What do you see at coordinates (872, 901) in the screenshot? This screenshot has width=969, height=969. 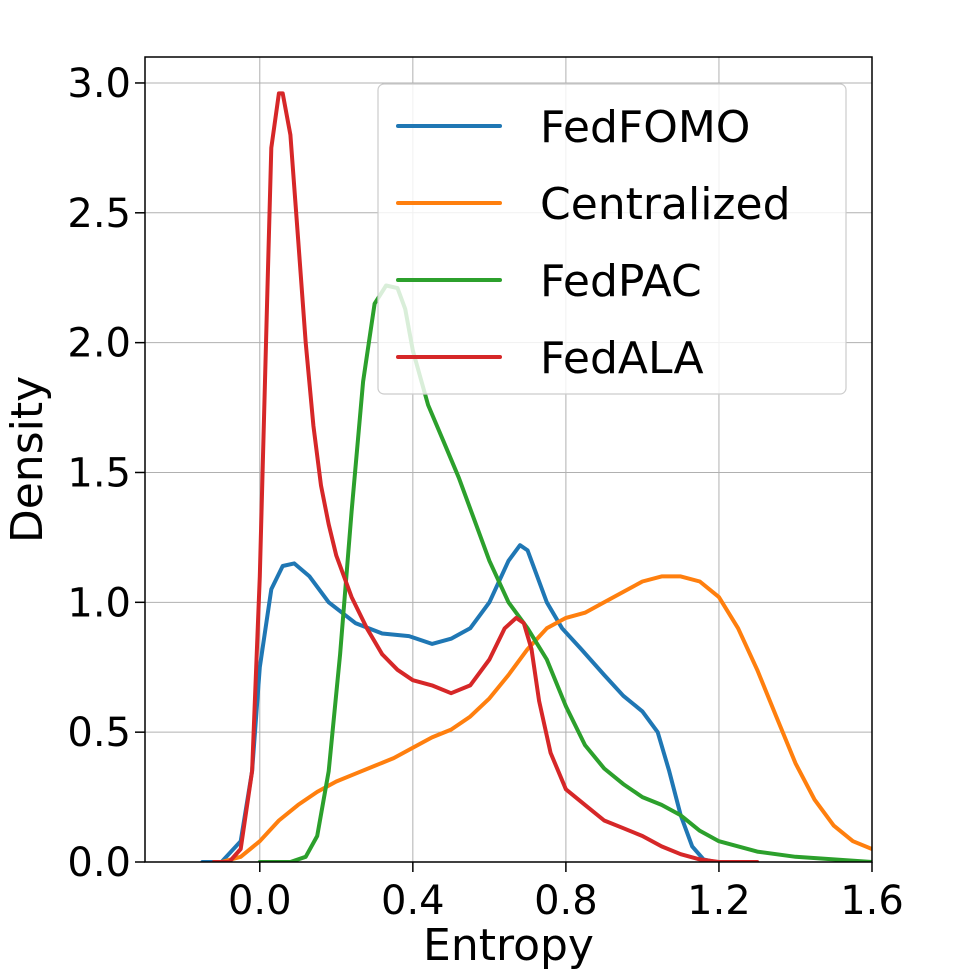 I see `x-tick-label: 1.6` at bounding box center [872, 901].